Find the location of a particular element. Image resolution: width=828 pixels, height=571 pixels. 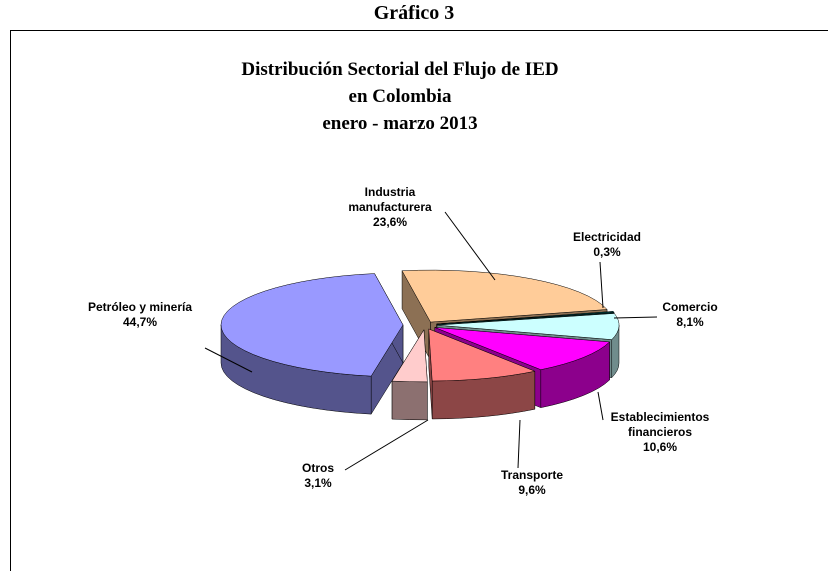

value-label: 9,6% is located at coordinates (532, 490).